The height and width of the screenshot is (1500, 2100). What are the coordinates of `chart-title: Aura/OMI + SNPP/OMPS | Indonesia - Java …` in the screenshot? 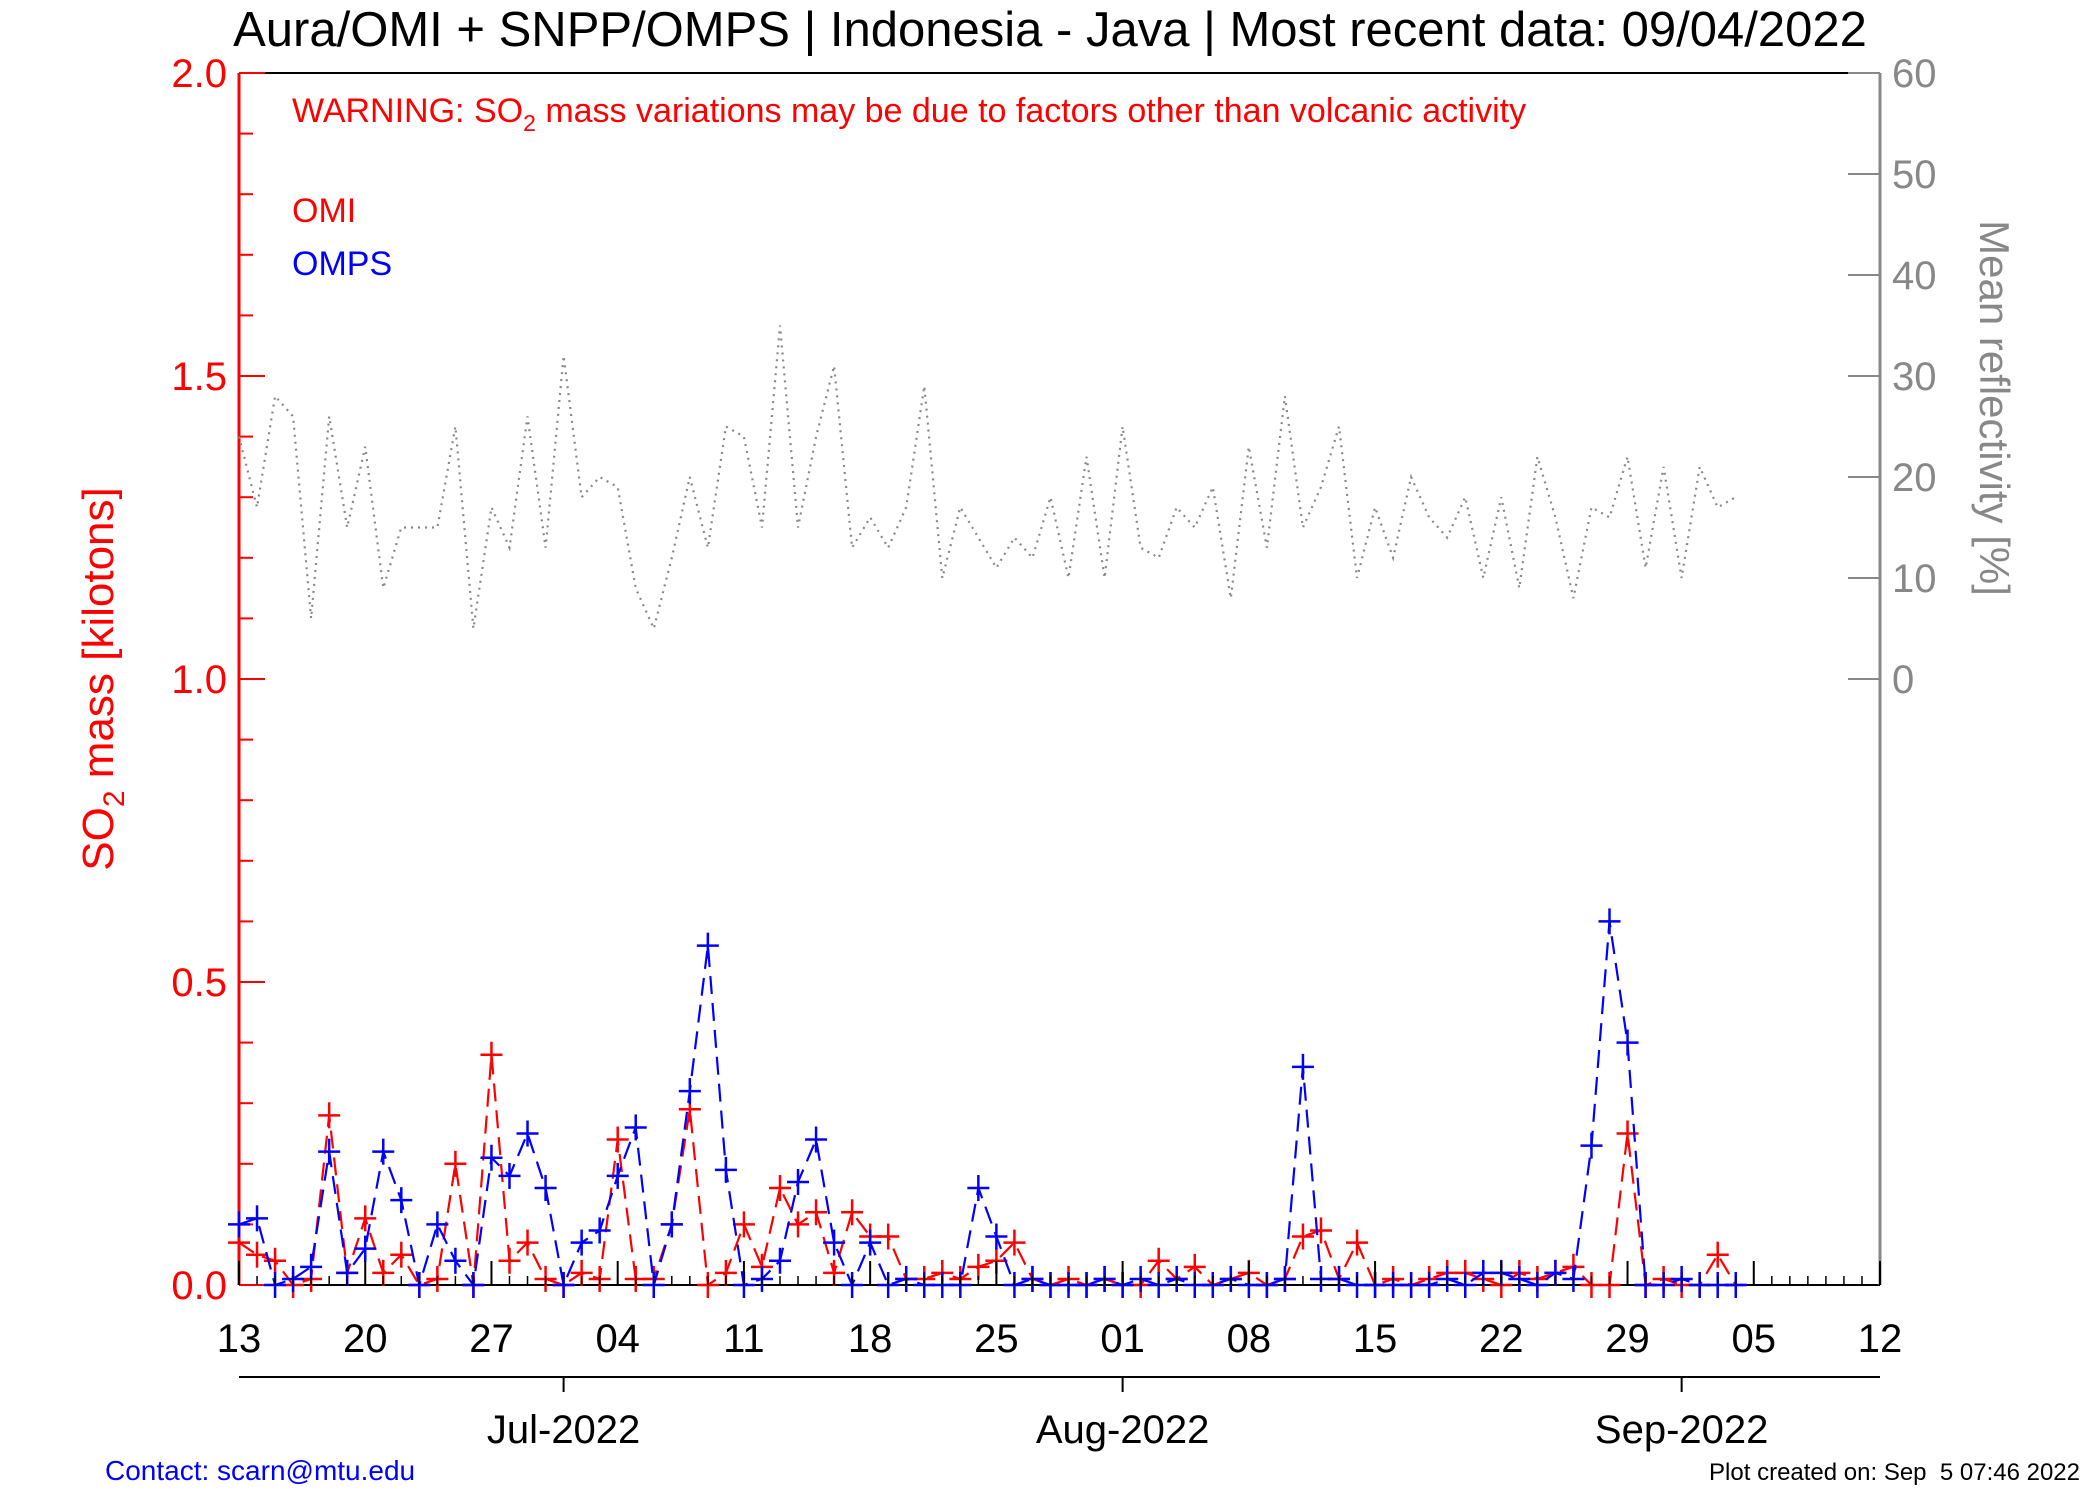 It's located at (1050, 30).